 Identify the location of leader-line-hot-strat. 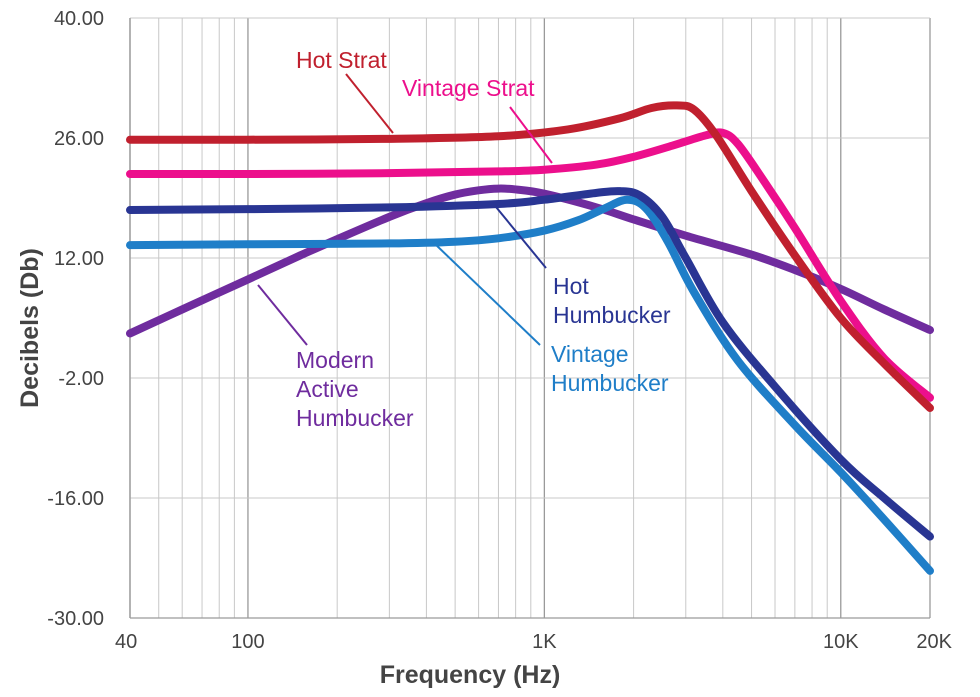
(369, 103).